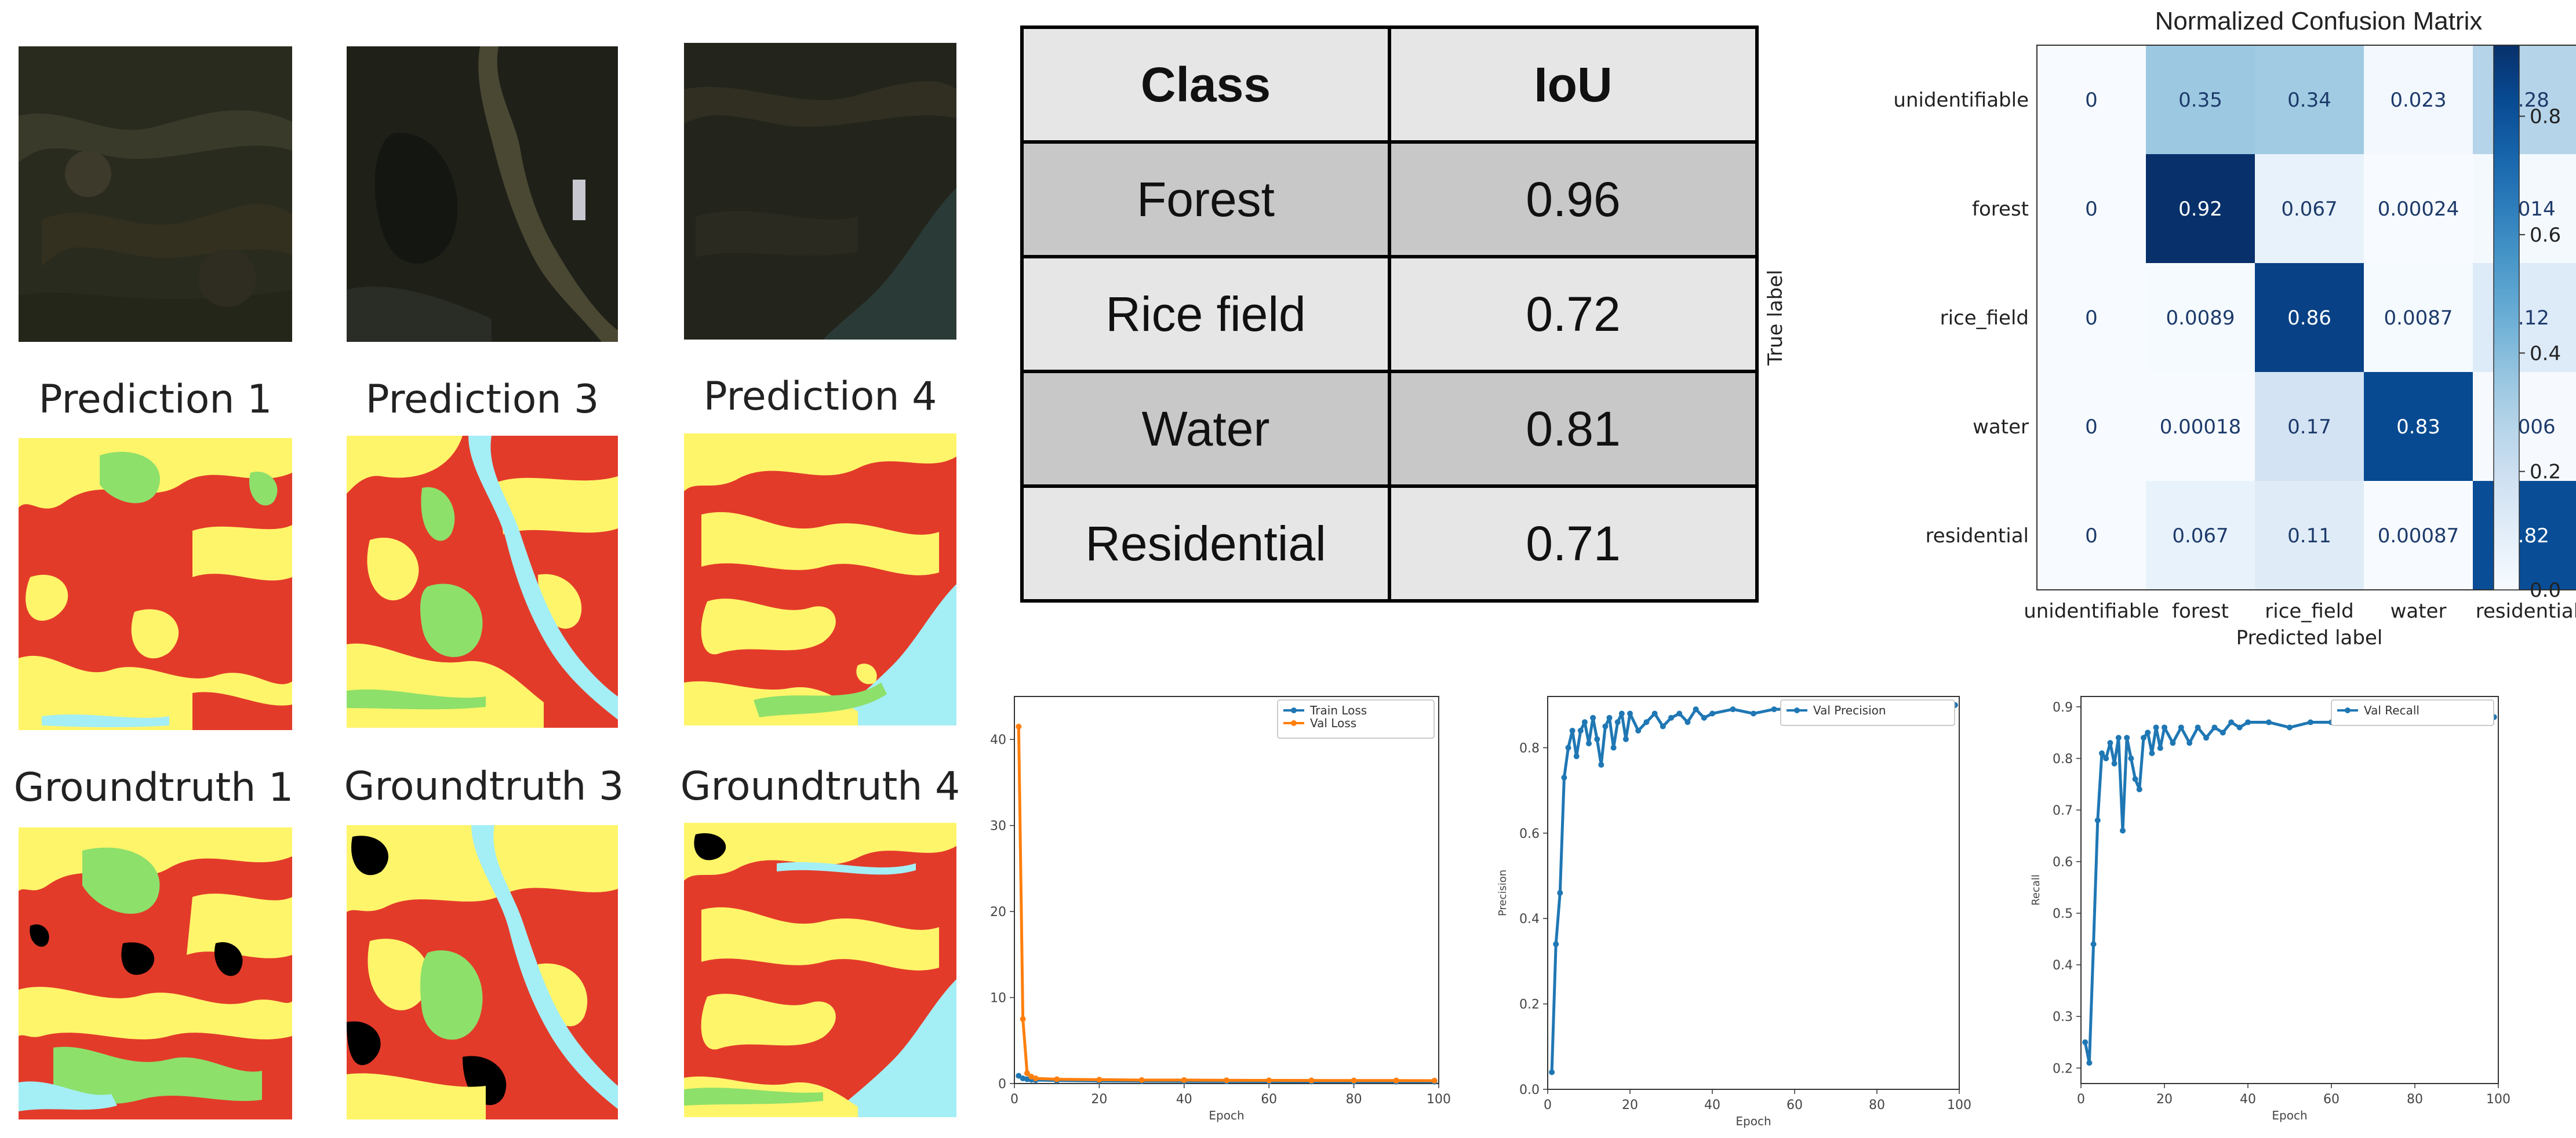  Describe the element at coordinates (1184, 1099) in the screenshot. I see `x-tick-label: 40` at that location.